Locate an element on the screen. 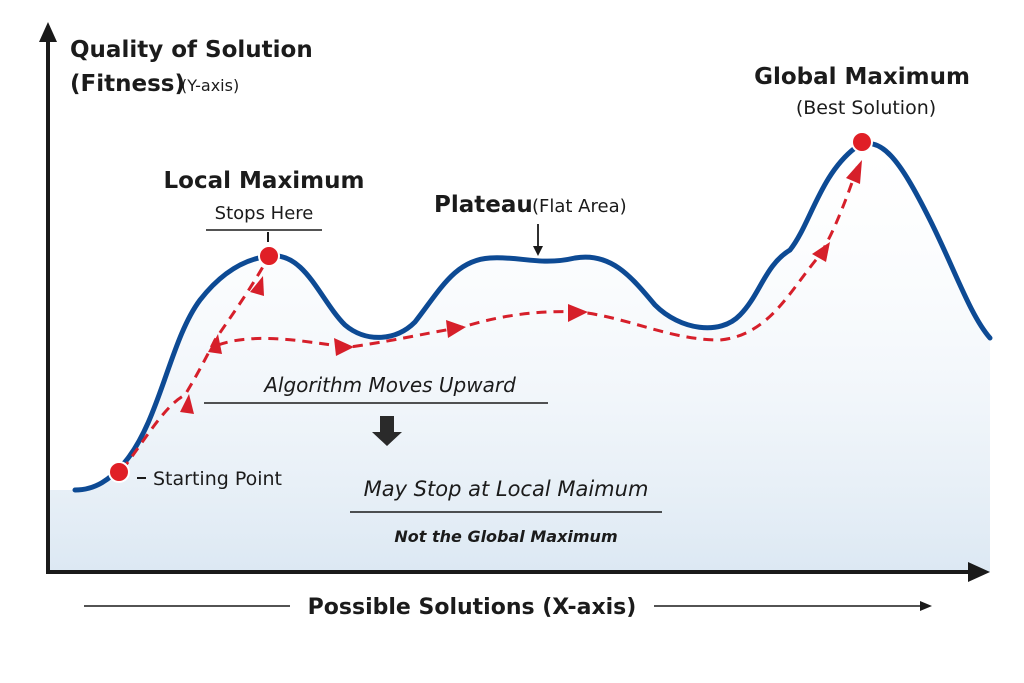  x-title-right-arrowhead is located at coordinates (926, 606).